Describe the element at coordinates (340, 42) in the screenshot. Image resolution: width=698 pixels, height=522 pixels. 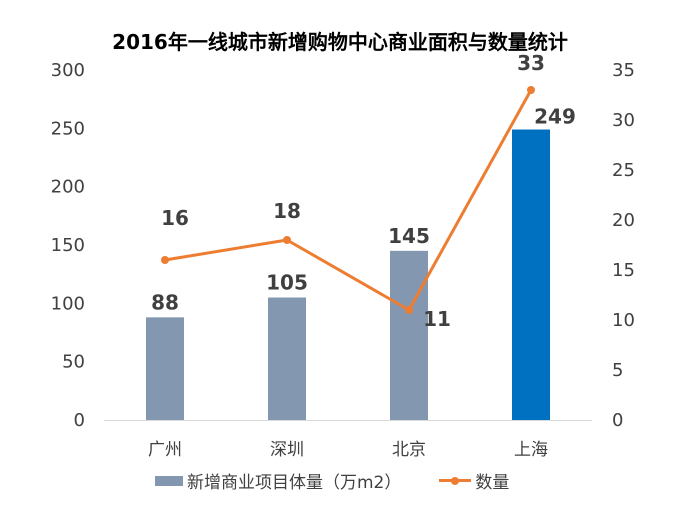
I see `chart-title: 2016年一线城市新增购物中心商业面积与数量统计` at that location.